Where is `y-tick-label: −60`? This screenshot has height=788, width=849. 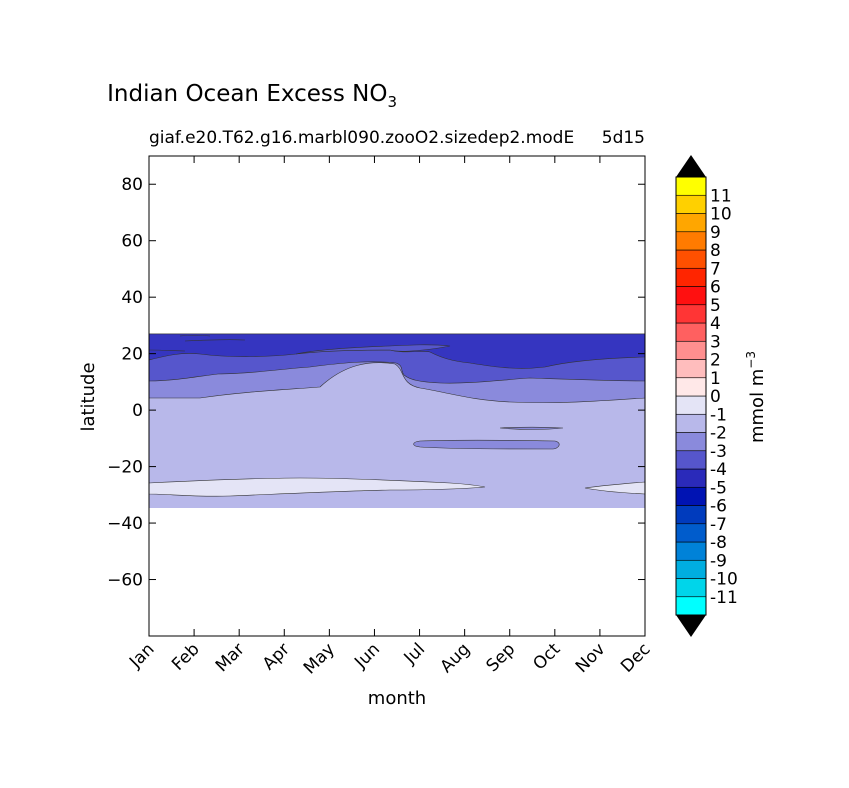
y-tick-label: −60 is located at coordinates (125, 581).